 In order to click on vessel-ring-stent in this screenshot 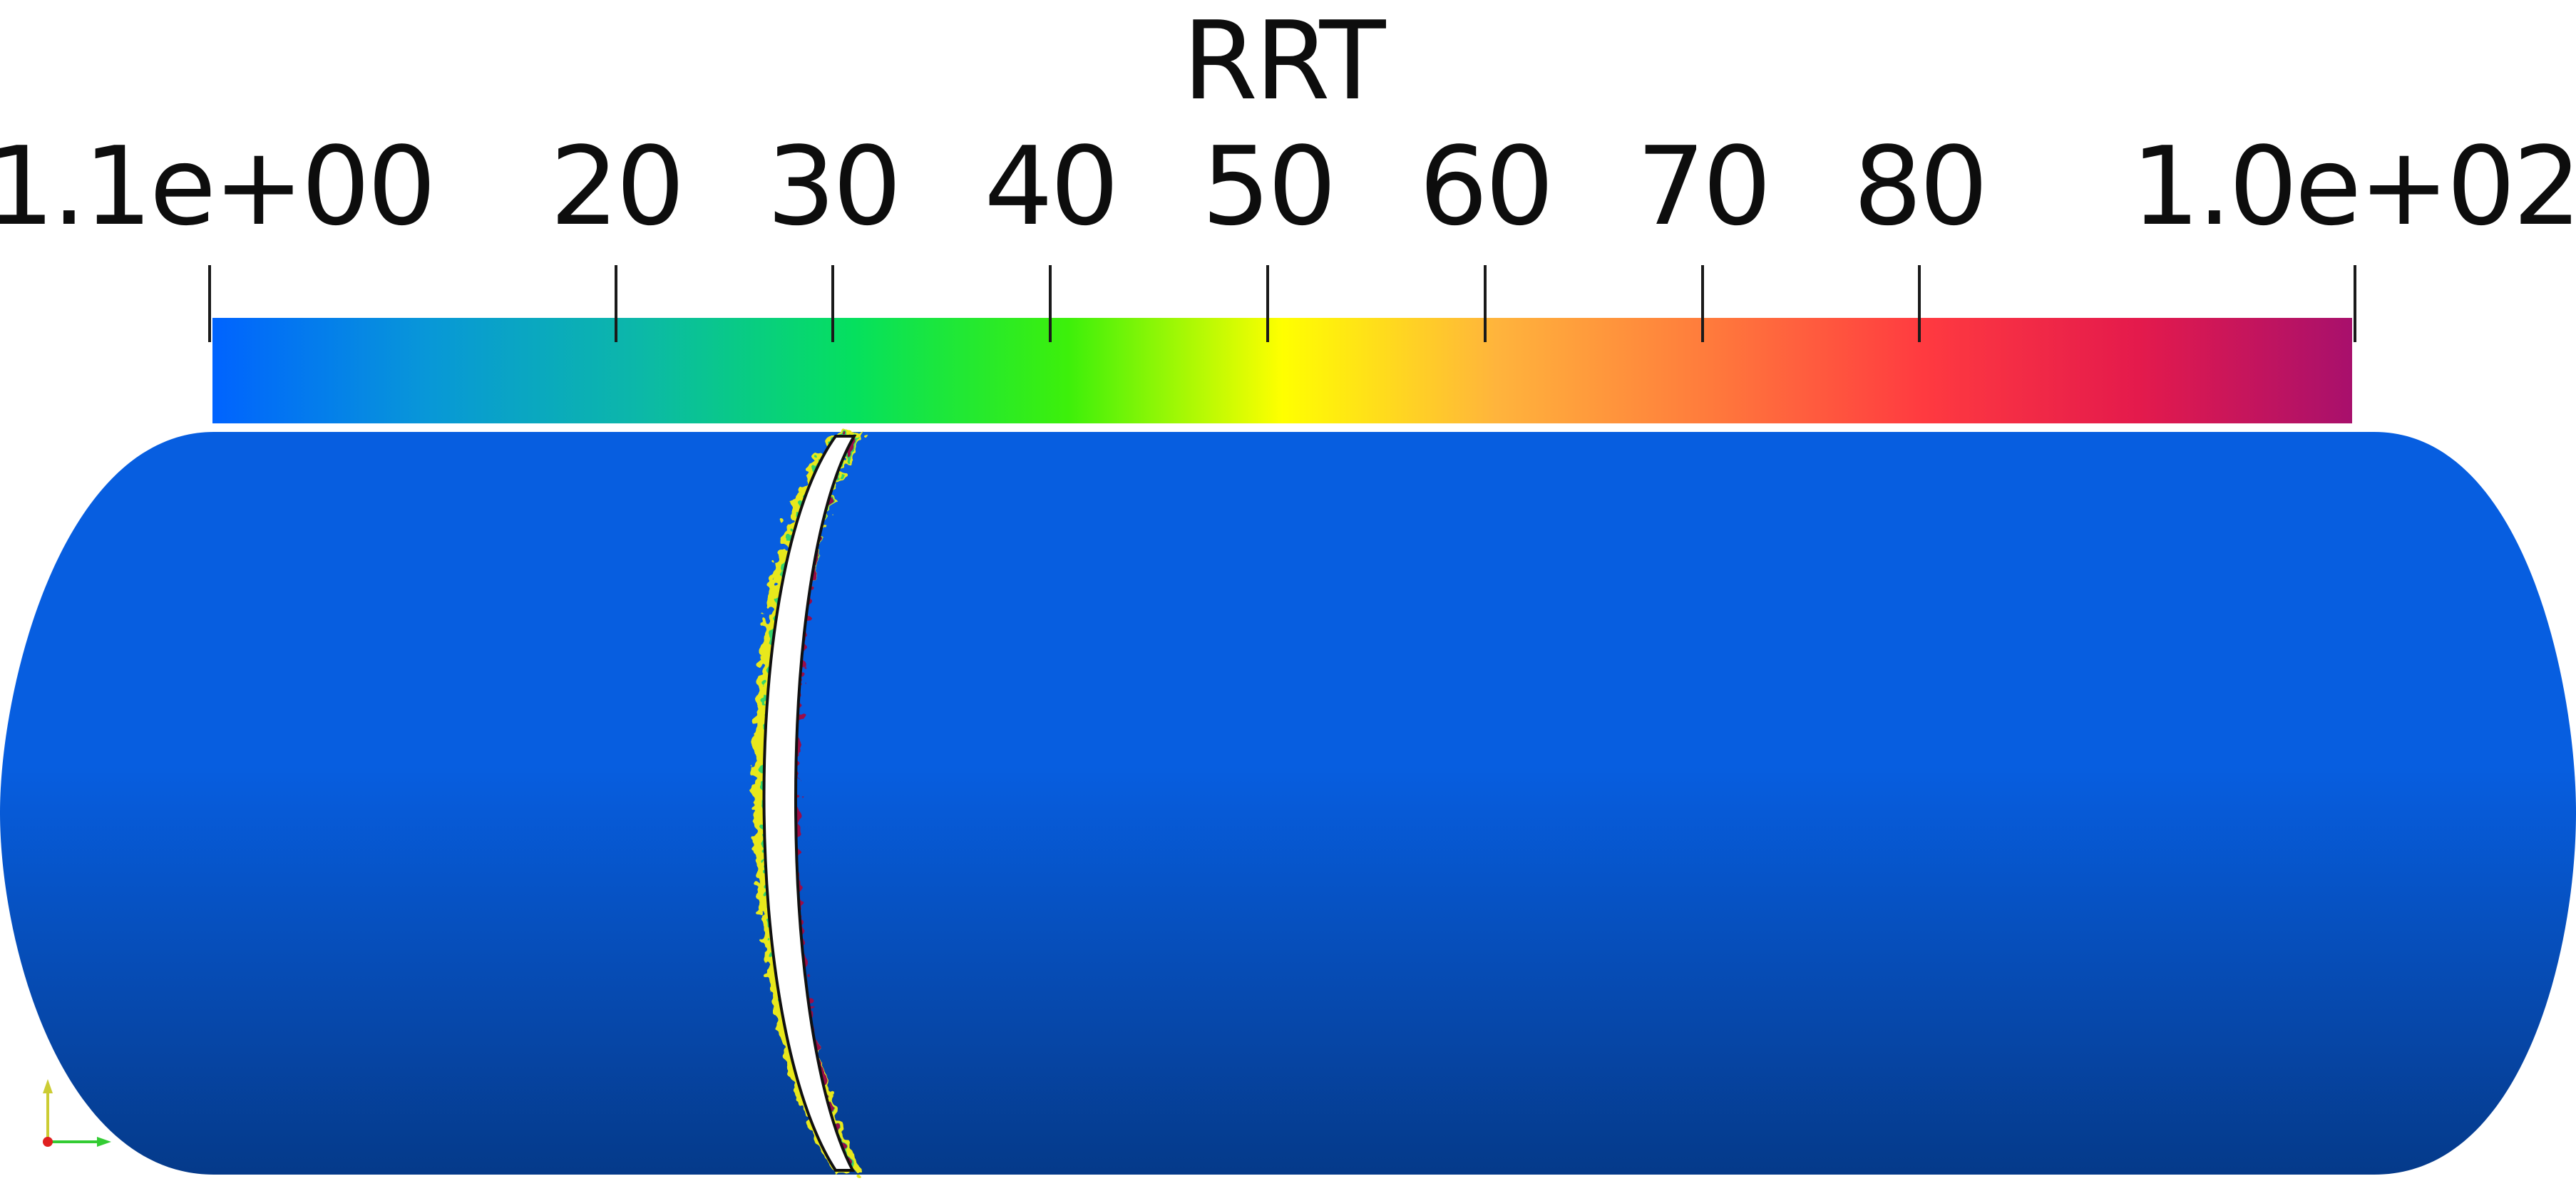, I will do `click(809, 803)`.